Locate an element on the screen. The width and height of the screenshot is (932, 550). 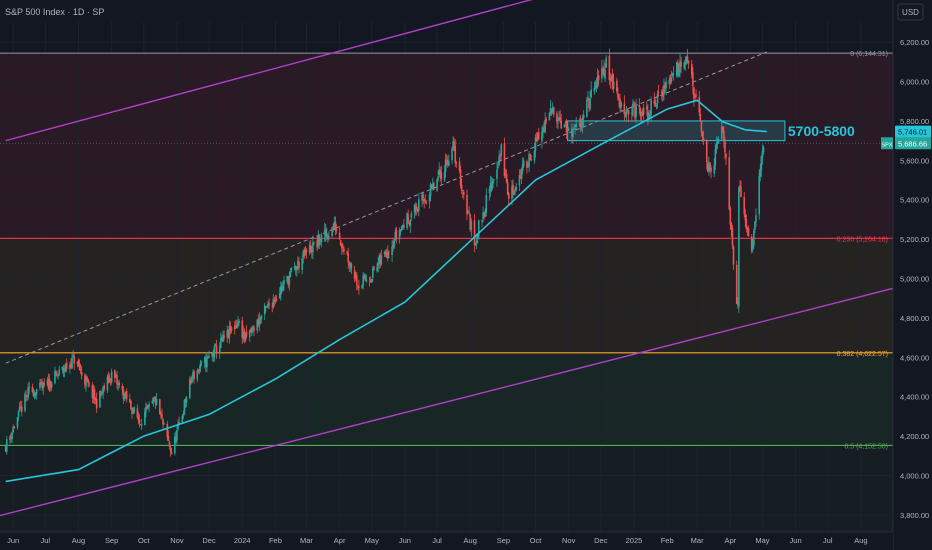
time-tick-label: Sep is located at coordinates (111, 540).